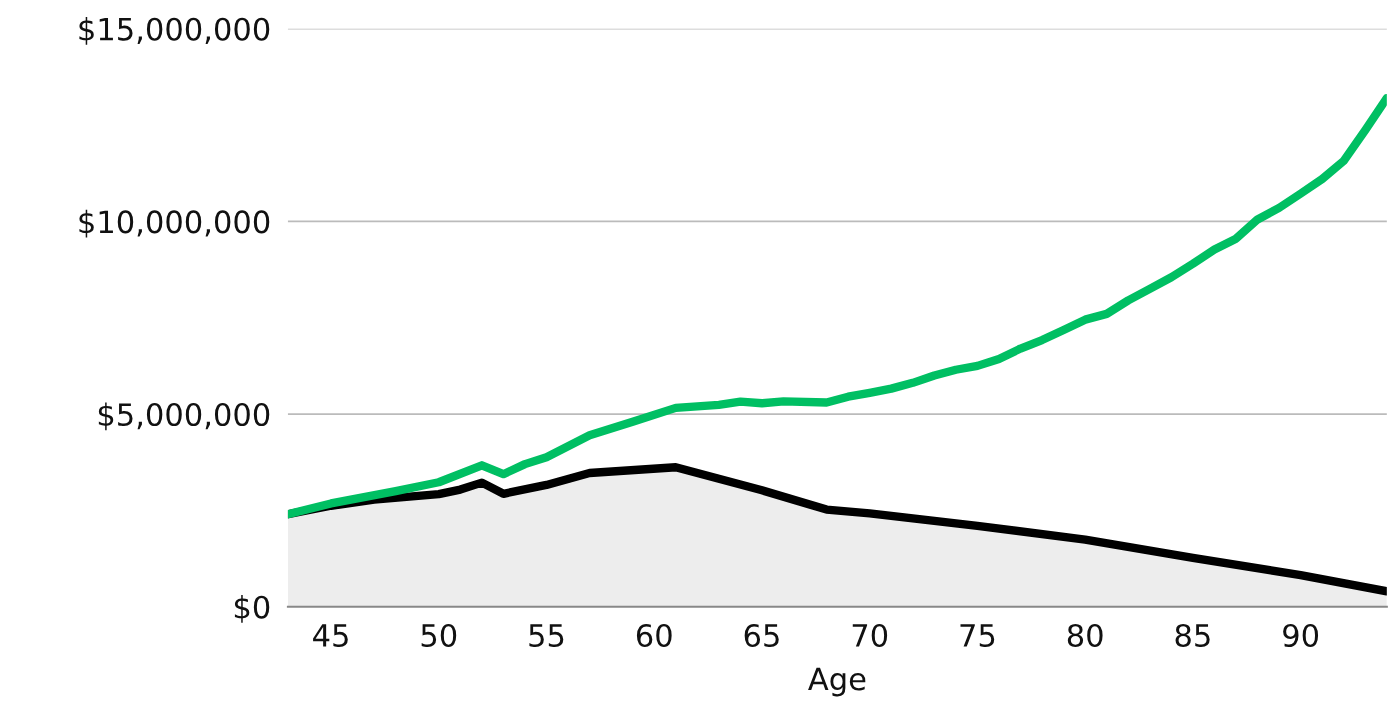 The height and width of the screenshot is (718, 1391). Describe the element at coordinates (837, 682) in the screenshot. I see `x-axis-title: Age` at that location.